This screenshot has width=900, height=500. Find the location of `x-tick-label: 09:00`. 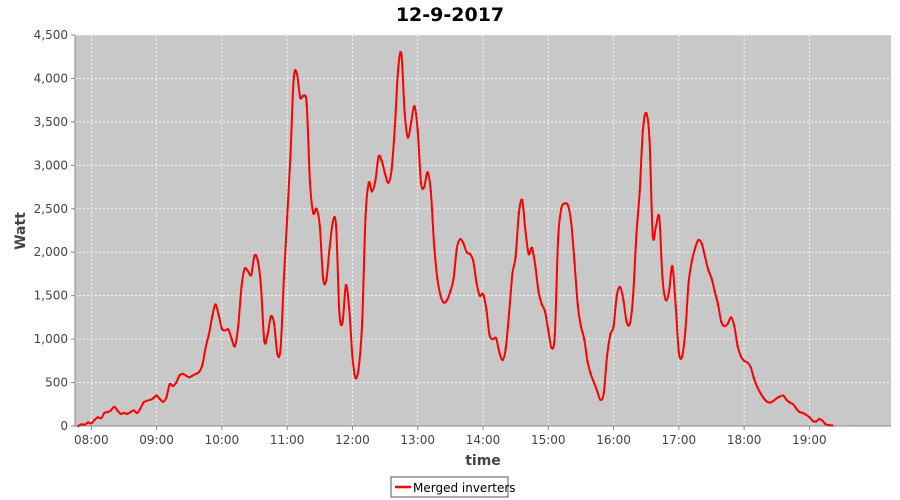

x-tick-label: 09:00 is located at coordinates (156, 440).